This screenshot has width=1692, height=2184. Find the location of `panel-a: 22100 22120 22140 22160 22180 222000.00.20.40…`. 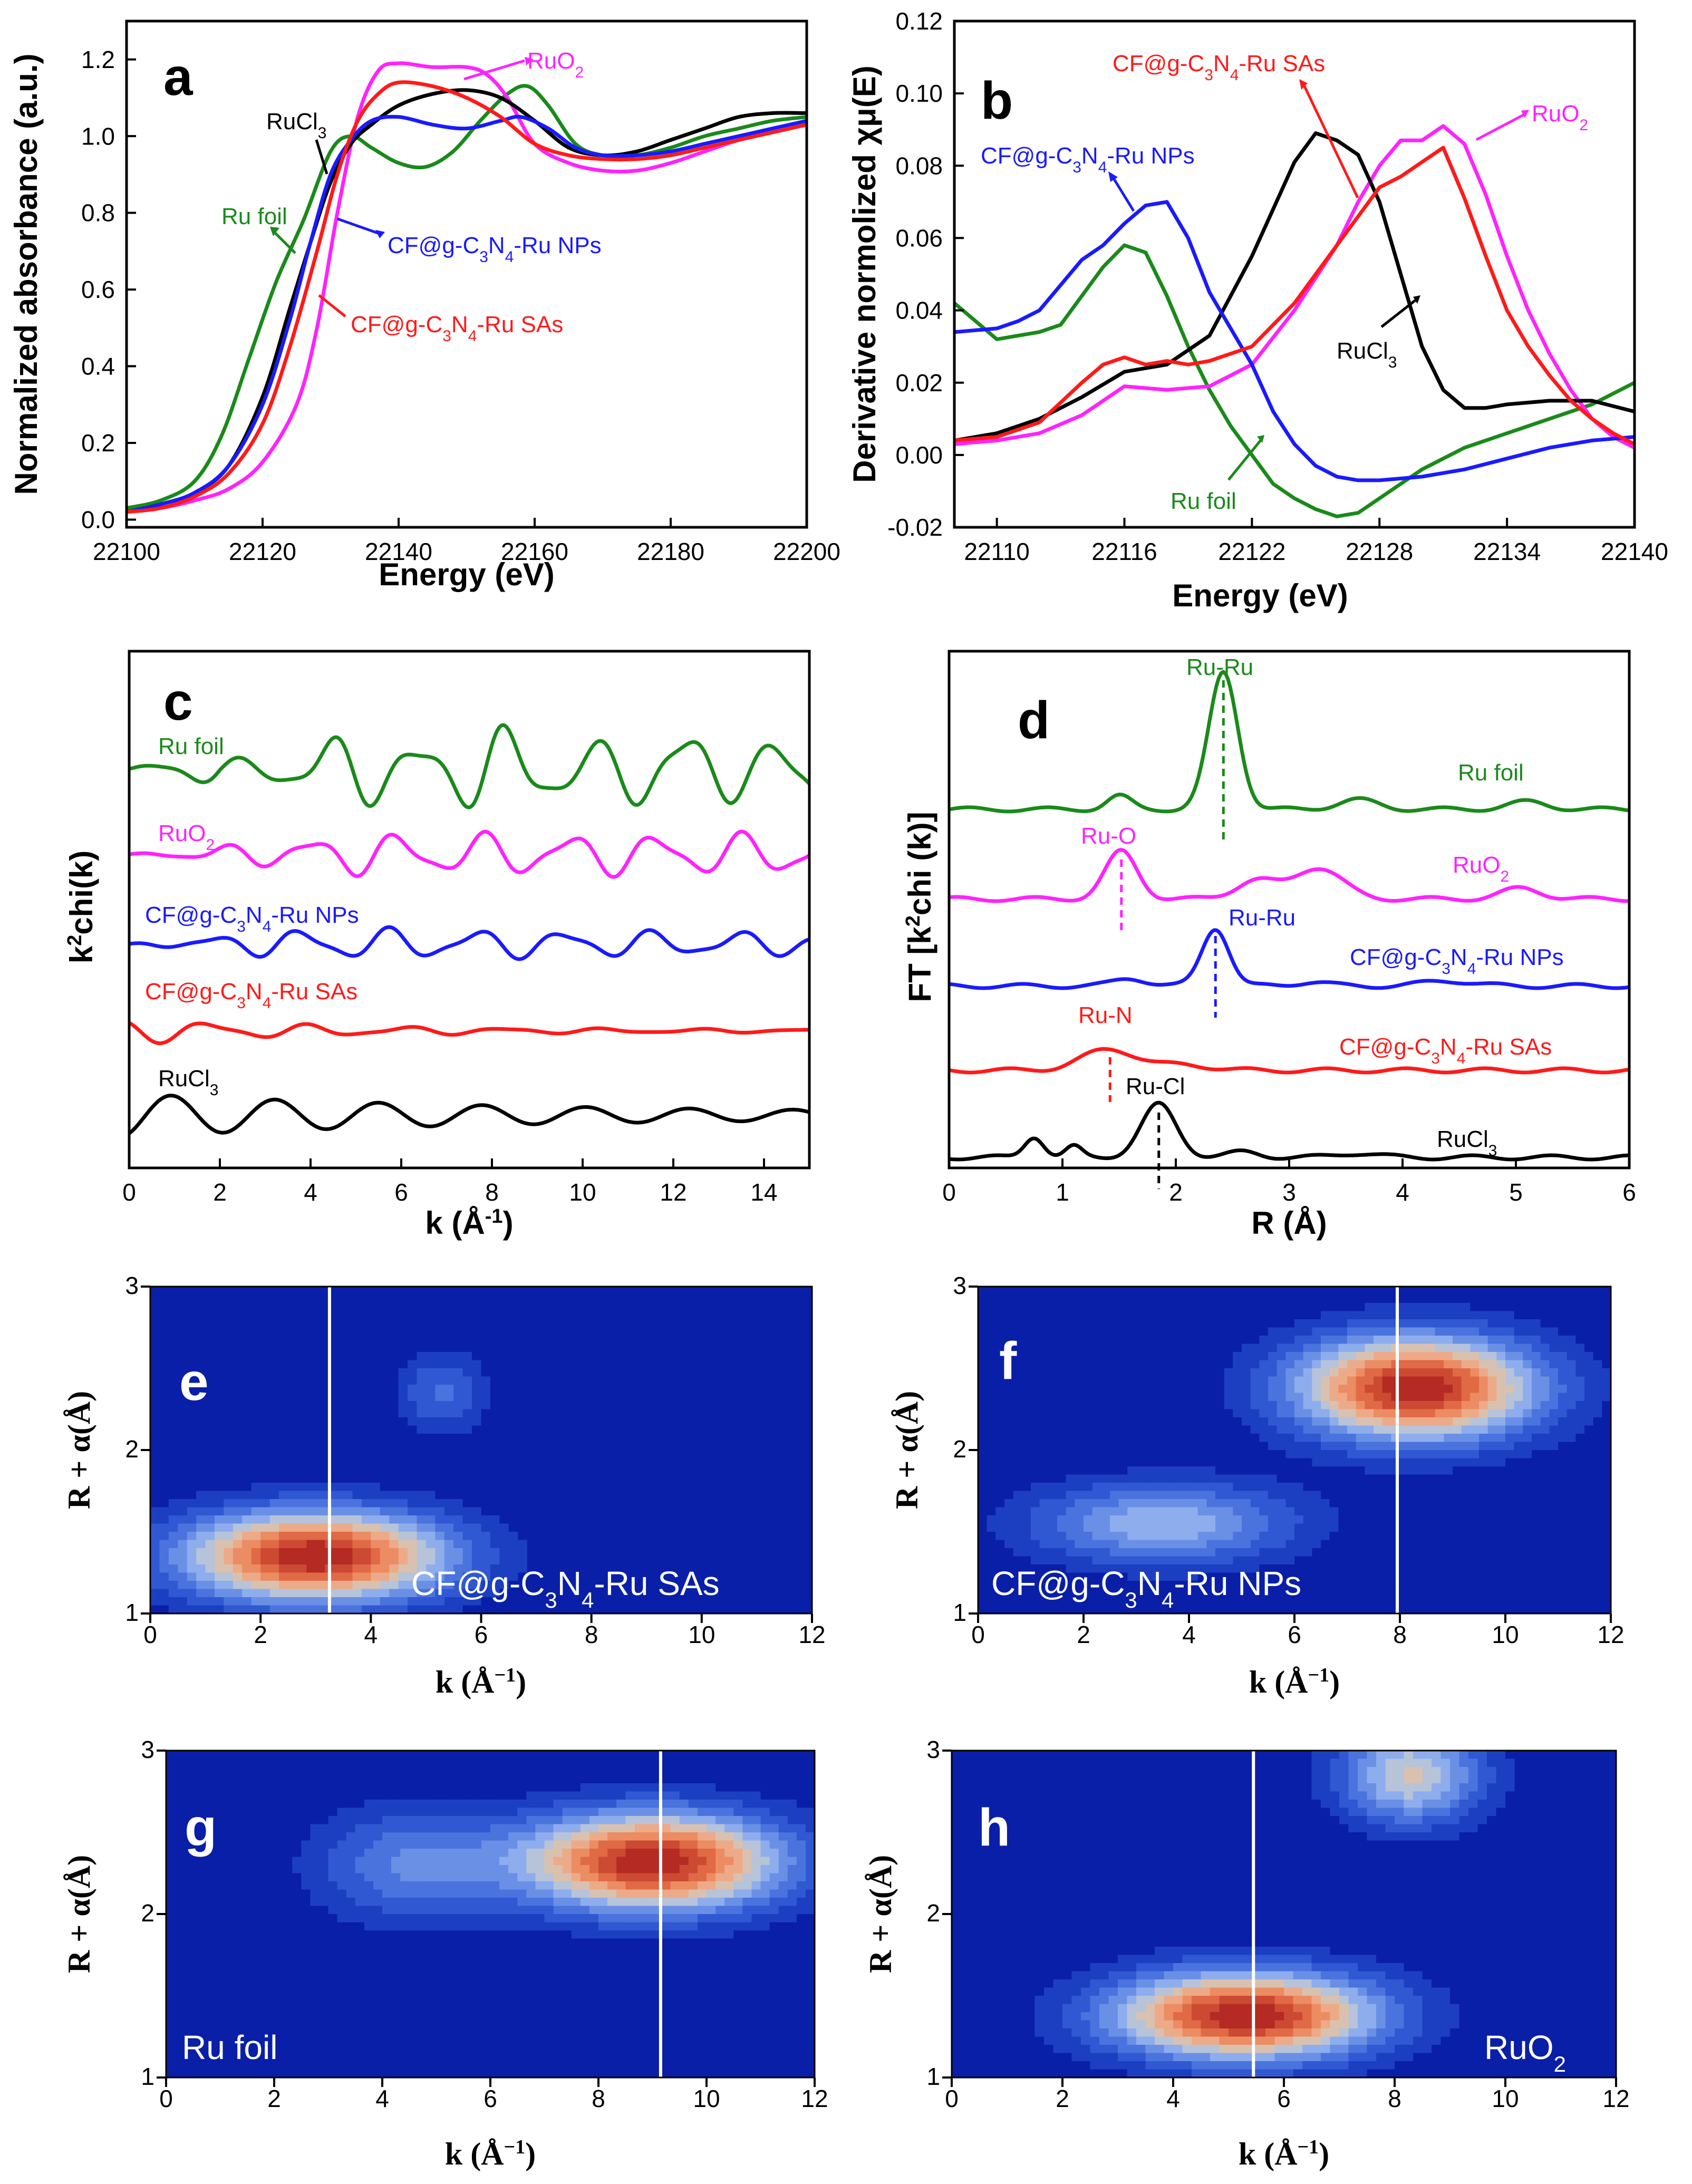

panel-a: 22100 22120 22140 22160 22180 222000.00.20.40… is located at coordinates (424, 306).